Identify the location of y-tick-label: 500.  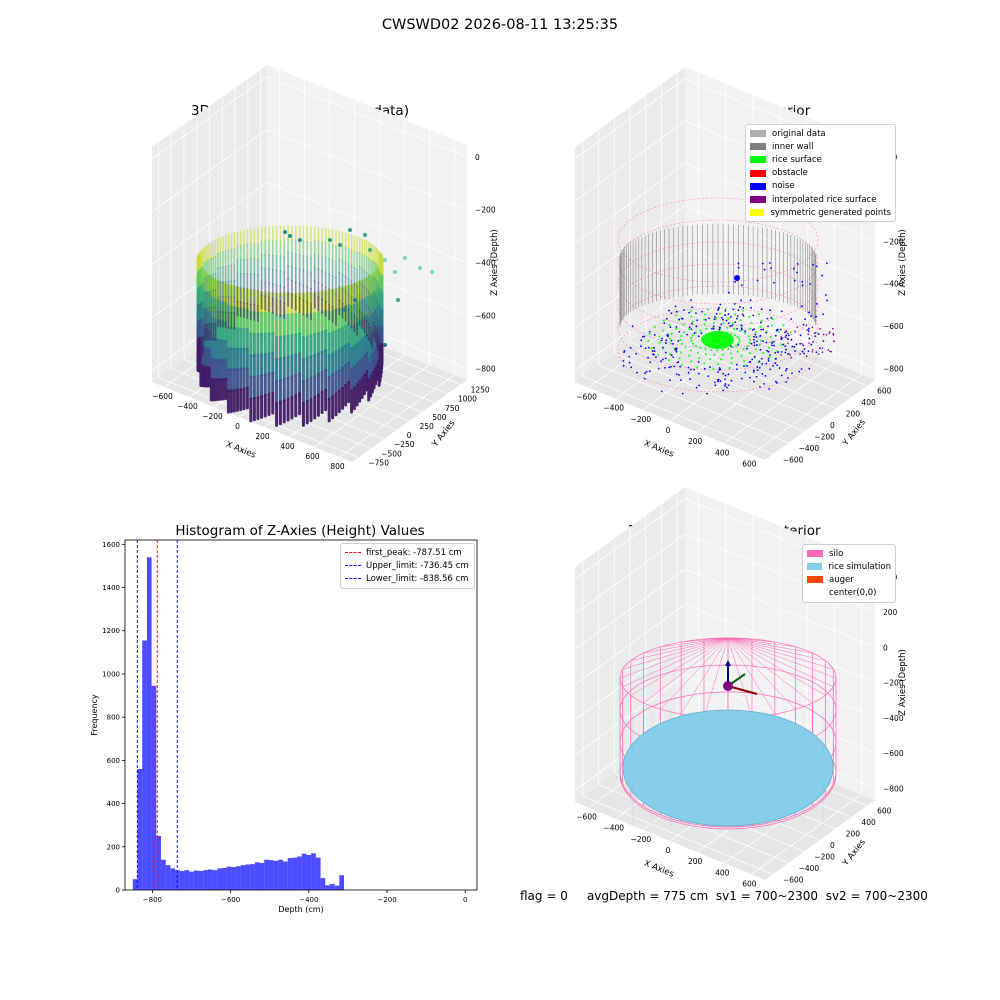
(439, 417).